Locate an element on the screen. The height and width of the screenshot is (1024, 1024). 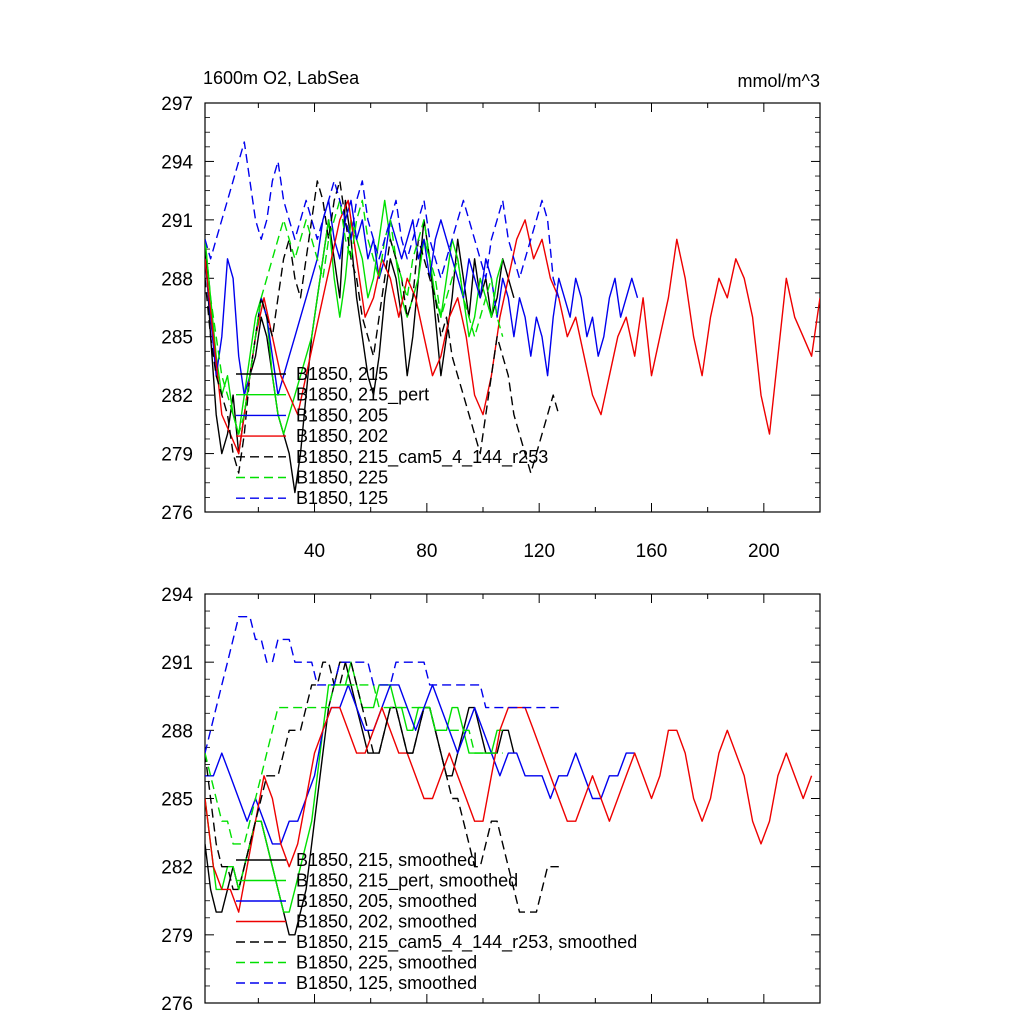
legend-label: B1850, 225, smoothed is located at coordinates (386, 963).